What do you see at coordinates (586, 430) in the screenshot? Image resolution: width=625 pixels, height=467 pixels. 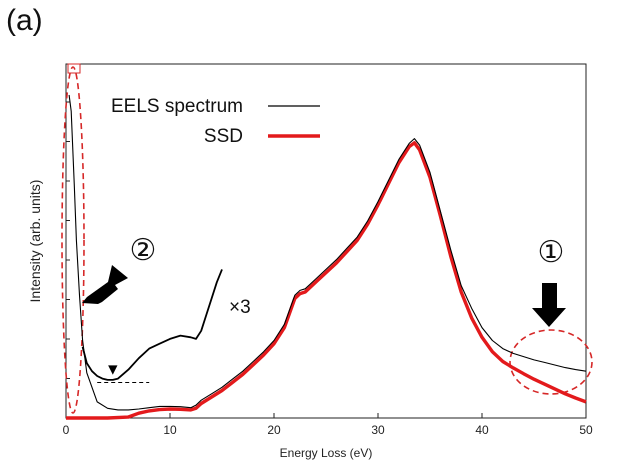 I see `x-tick-label: 50` at bounding box center [586, 430].